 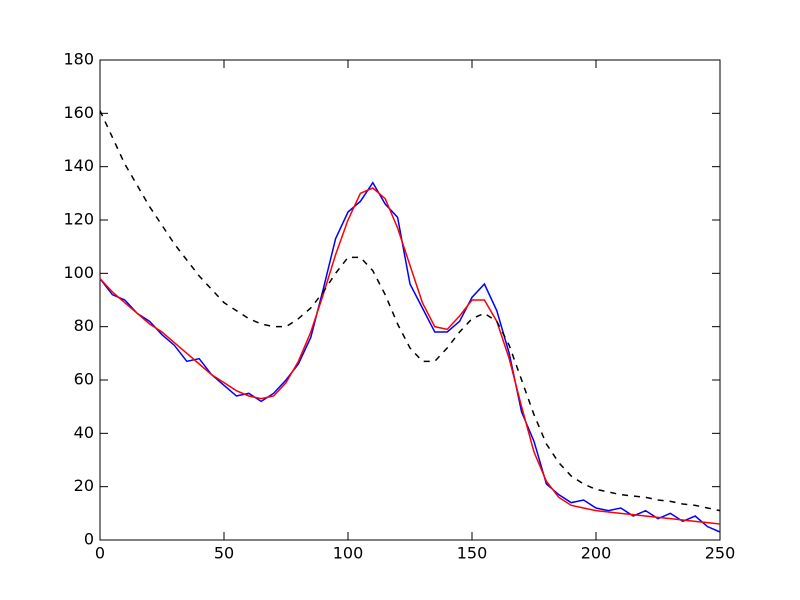 What do you see at coordinates (78, 59) in the screenshot?
I see `y-tick-label: 180` at bounding box center [78, 59].